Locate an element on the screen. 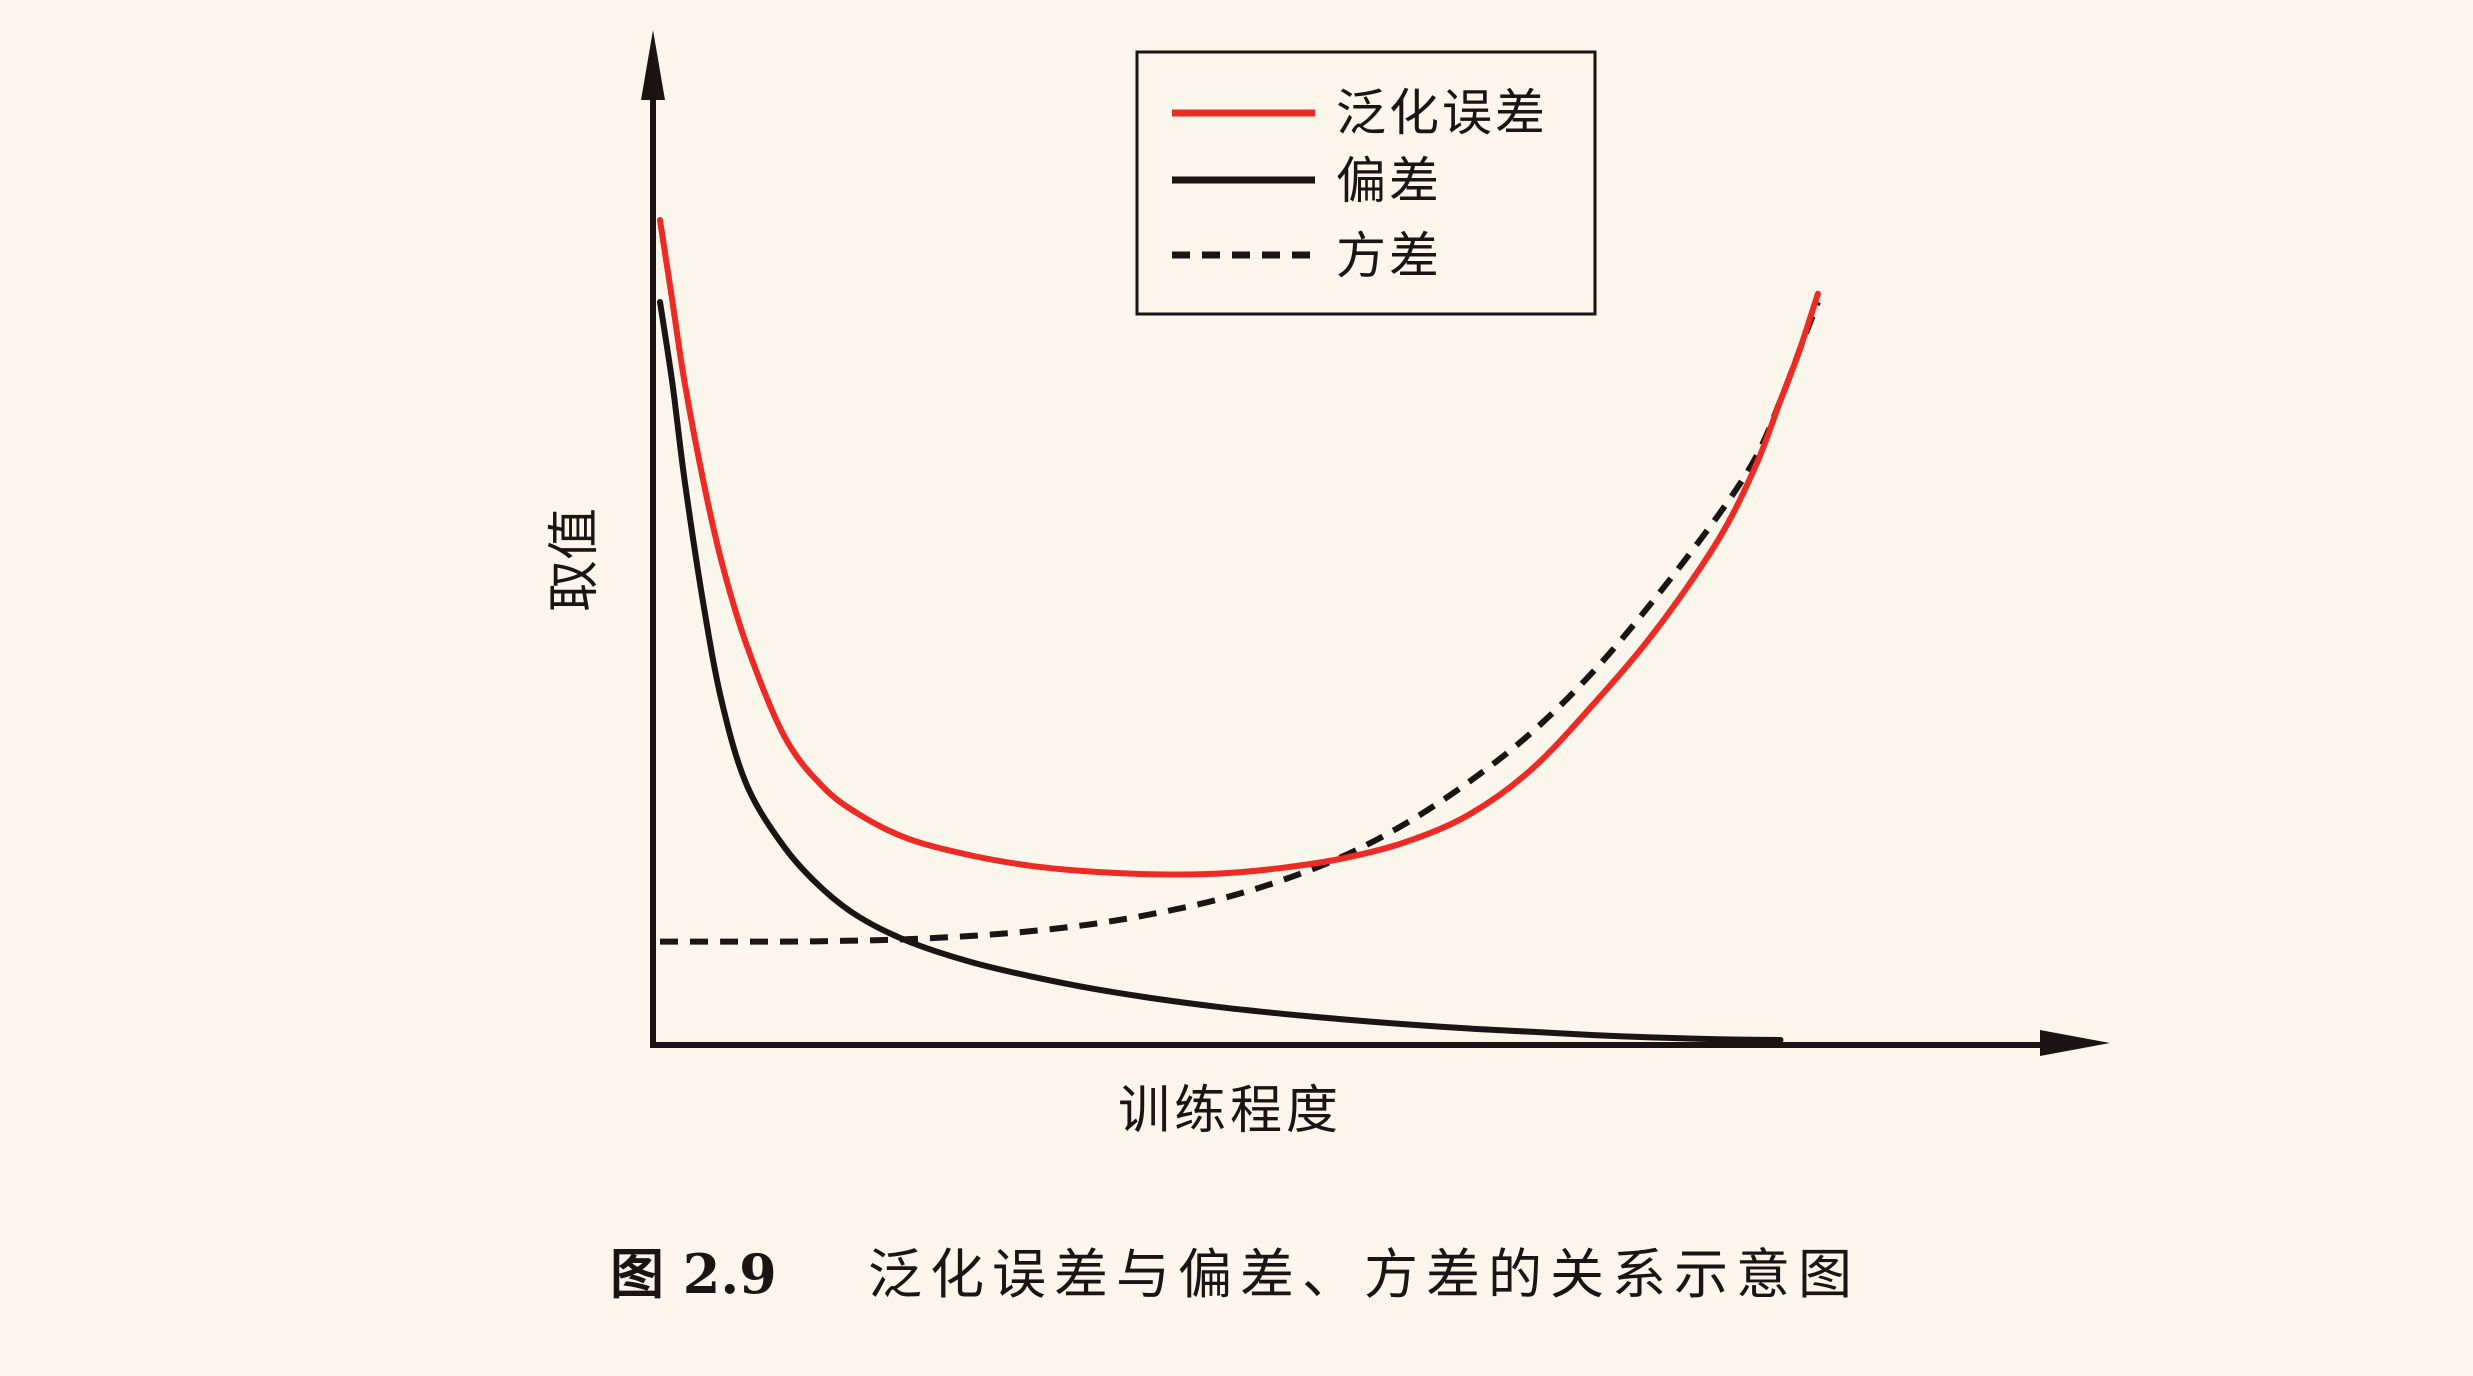 The height and width of the screenshot is (1376, 2473). x-axis-label: 训练程度 is located at coordinates (1230, 1111).